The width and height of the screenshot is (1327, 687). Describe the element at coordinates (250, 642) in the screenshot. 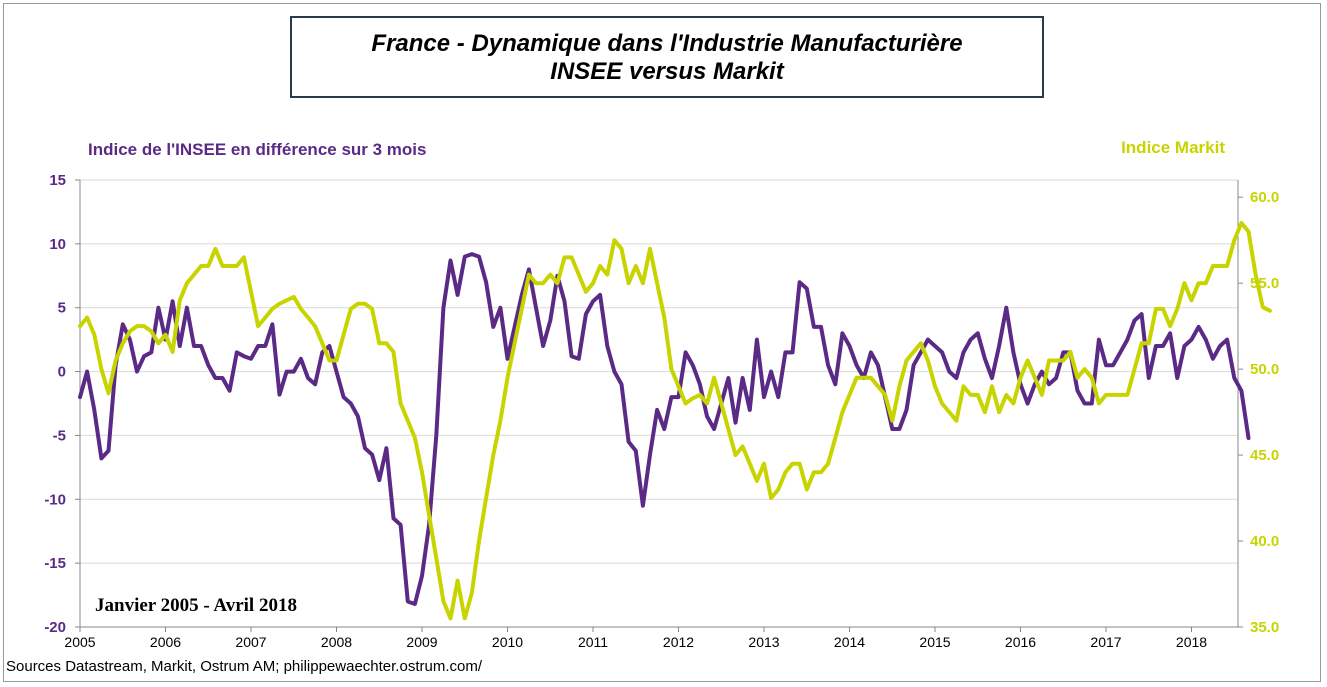

I see `x-tick-label: 2007` at that location.